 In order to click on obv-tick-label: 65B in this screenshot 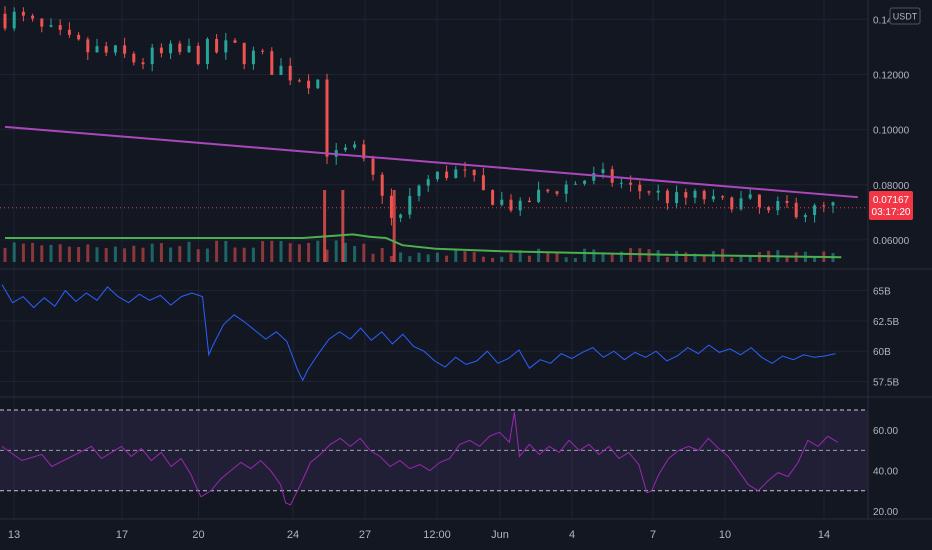, I will do `click(882, 292)`.